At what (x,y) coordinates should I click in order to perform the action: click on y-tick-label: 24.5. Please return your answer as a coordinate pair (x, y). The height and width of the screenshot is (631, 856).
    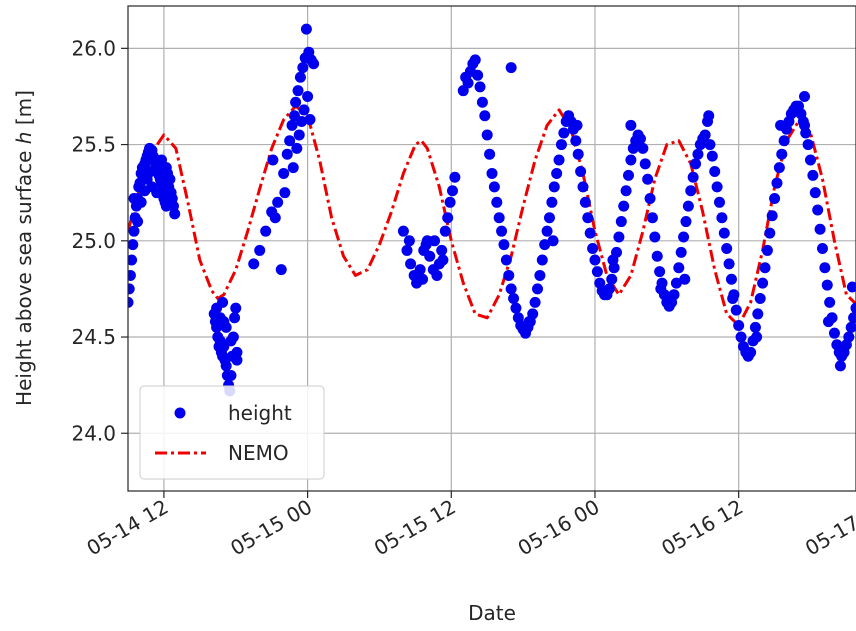
    Looking at the image, I should click on (93, 337).